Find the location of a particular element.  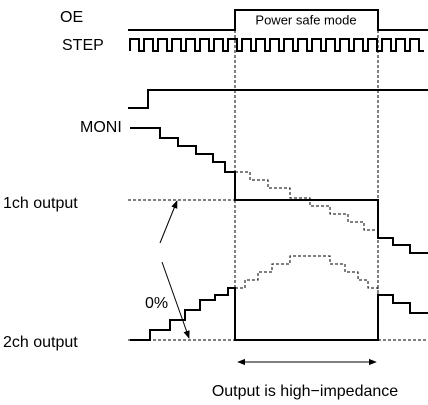

ch2-label: 2ch output is located at coordinates (40, 342).